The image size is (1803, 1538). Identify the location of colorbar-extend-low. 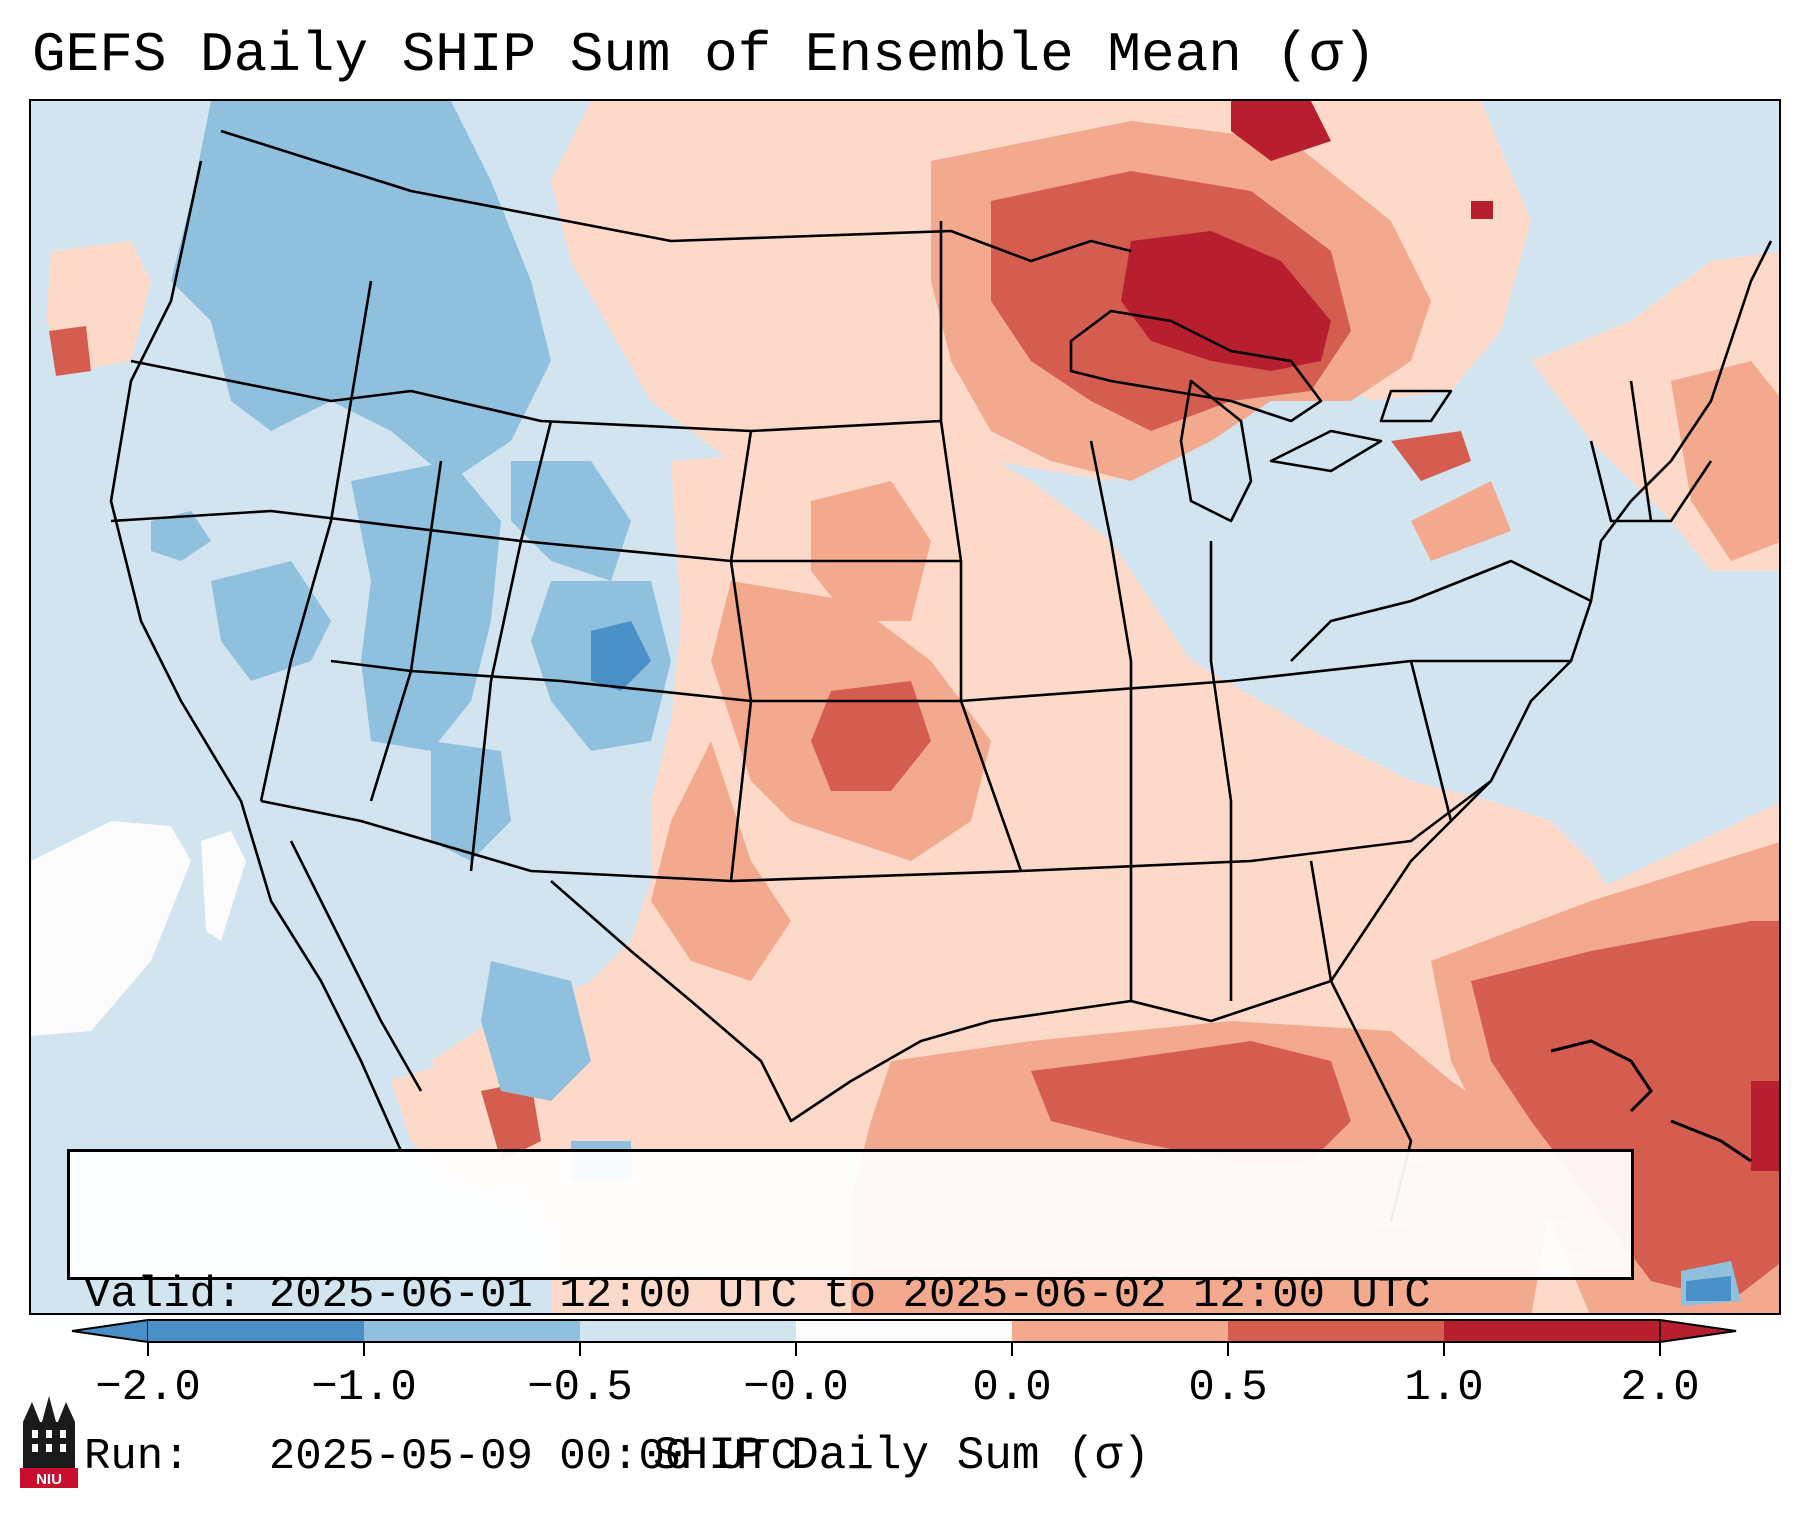
(110, 1331).